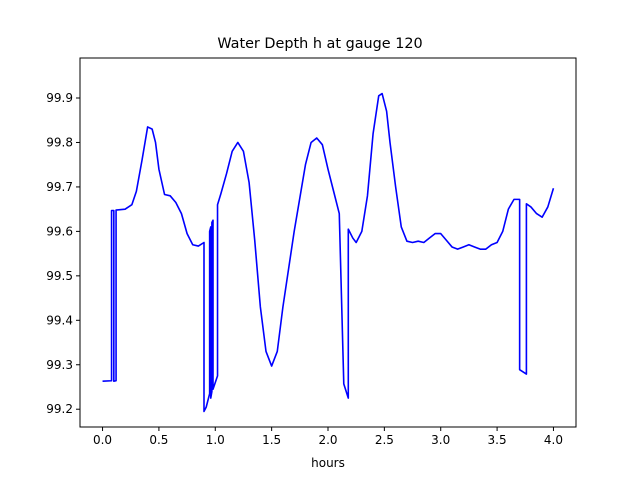  What do you see at coordinates (59, 365) in the screenshot?
I see `y-tick-label: 99.3` at bounding box center [59, 365].